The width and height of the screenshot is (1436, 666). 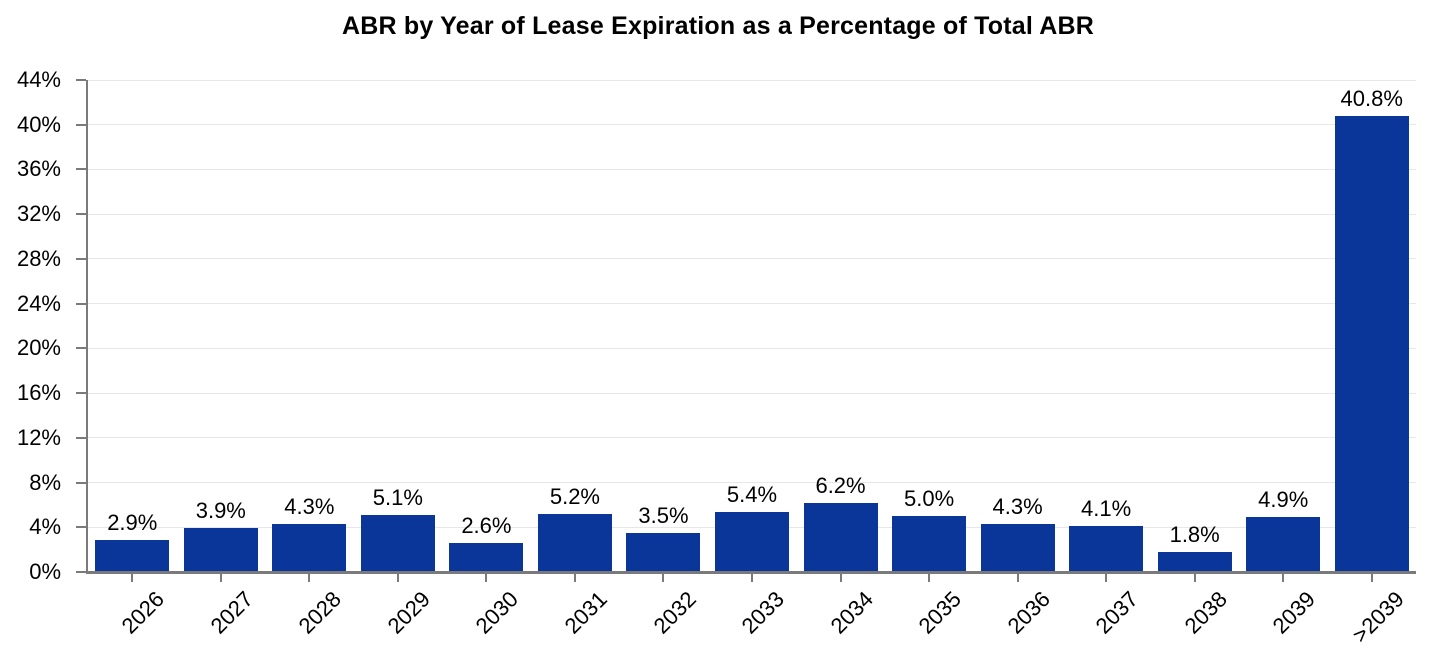 What do you see at coordinates (585, 612) in the screenshot?
I see `x-tick-label: 2031` at bounding box center [585, 612].